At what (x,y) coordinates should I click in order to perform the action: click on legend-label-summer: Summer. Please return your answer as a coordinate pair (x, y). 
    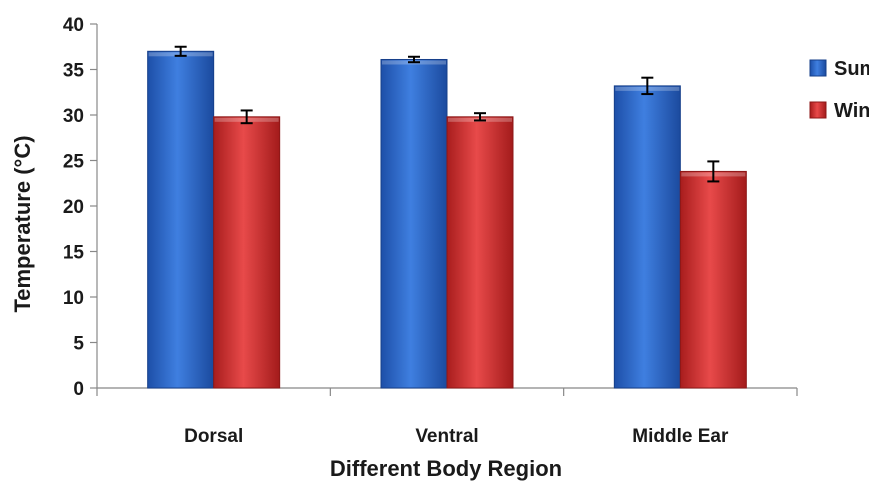
    Looking at the image, I should click on (851, 69).